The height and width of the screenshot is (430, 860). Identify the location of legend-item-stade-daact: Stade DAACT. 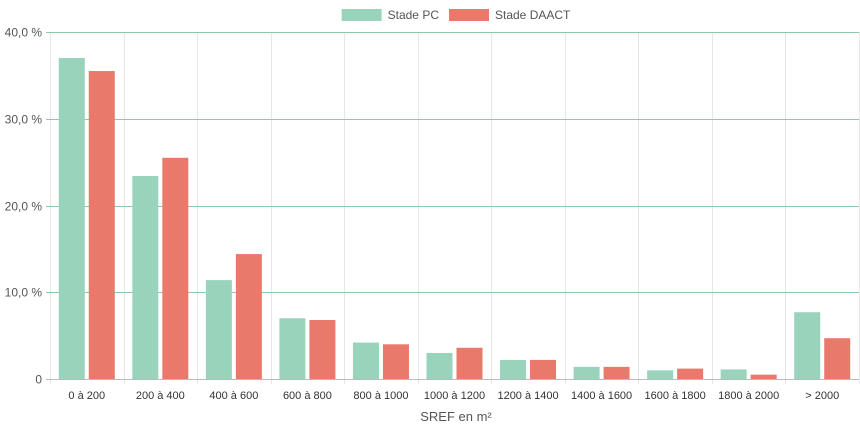
(510, 15).